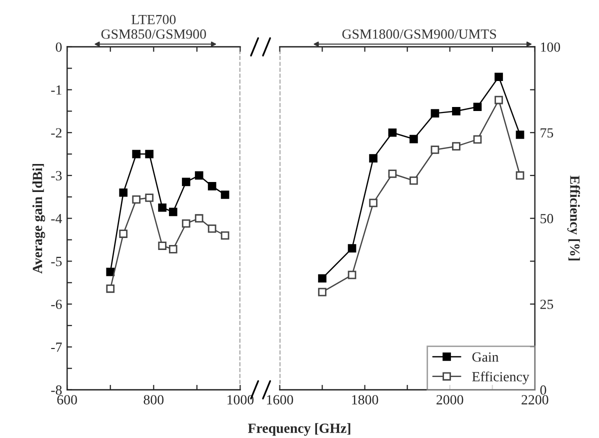  Describe the element at coordinates (547, 305) in the screenshot. I see `y2-tick-label: 25` at that location.